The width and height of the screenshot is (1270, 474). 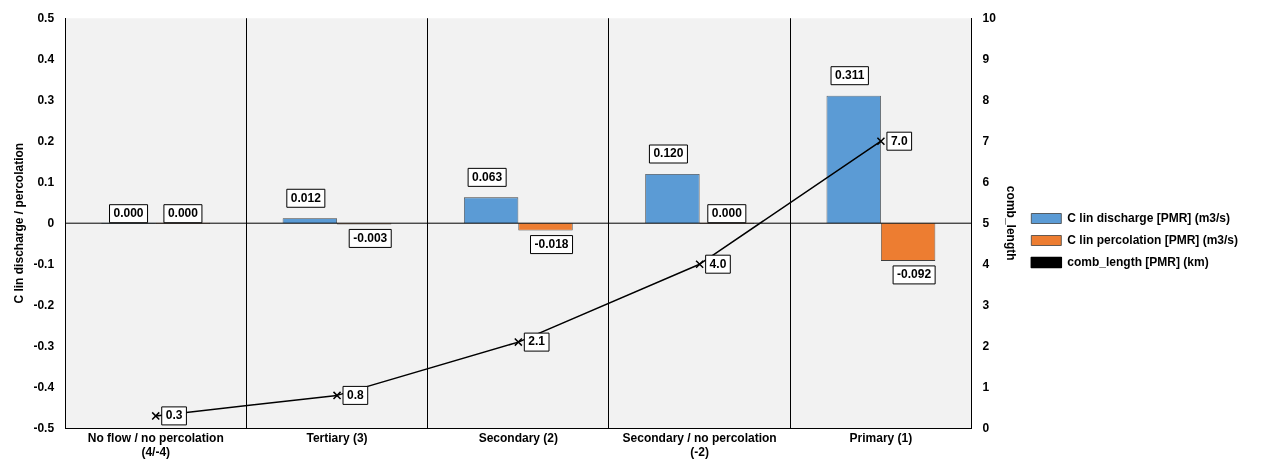 What do you see at coordinates (174, 415) in the screenshot?
I see `data-label: 0.3` at bounding box center [174, 415].